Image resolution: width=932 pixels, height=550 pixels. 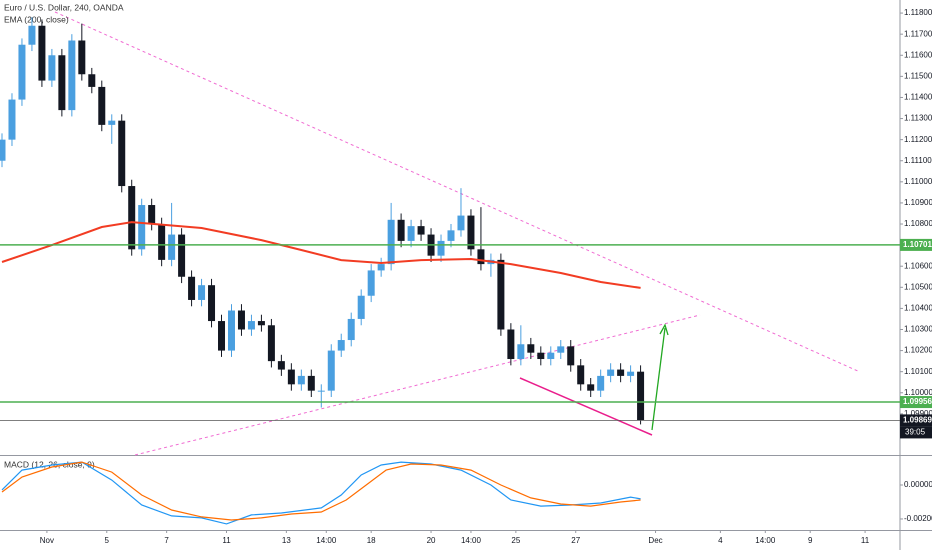 What do you see at coordinates (64, 7) in the screenshot?
I see `chart-title: Euro / U.S. Dollar, 240, OANDA` at bounding box center [64, 7].